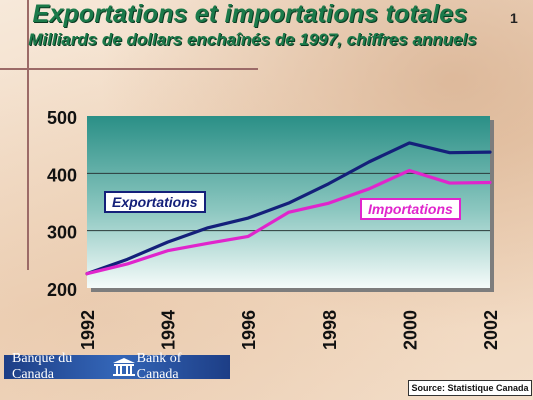  I want to click on y-tick-label: 300, so click(62, 233).